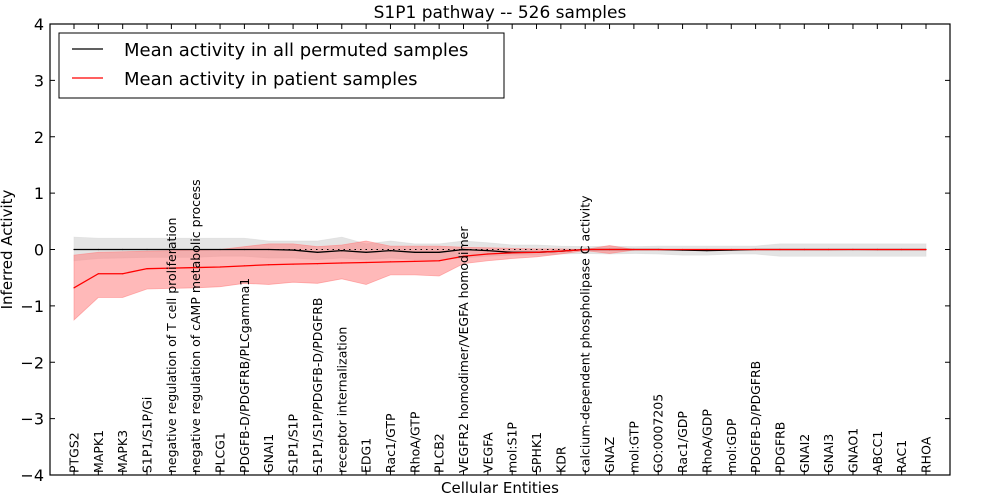  Describe the element at coordinates (828, 453) in the screenshot. I see `x-tick-label: GNAI3` at that location.